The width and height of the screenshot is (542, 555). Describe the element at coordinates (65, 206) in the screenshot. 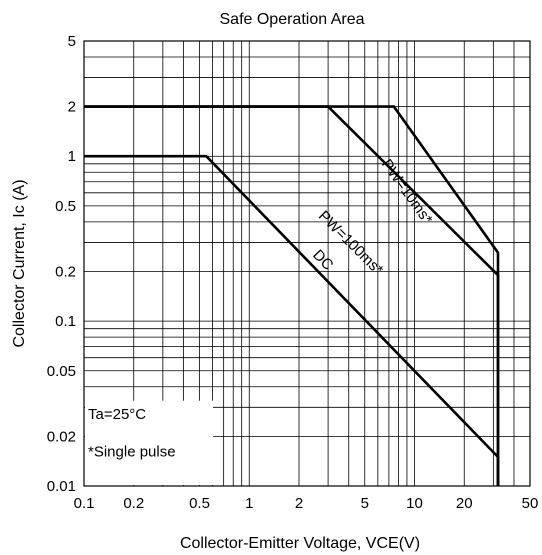

I see `y-tick-label: 0.5` at that location.